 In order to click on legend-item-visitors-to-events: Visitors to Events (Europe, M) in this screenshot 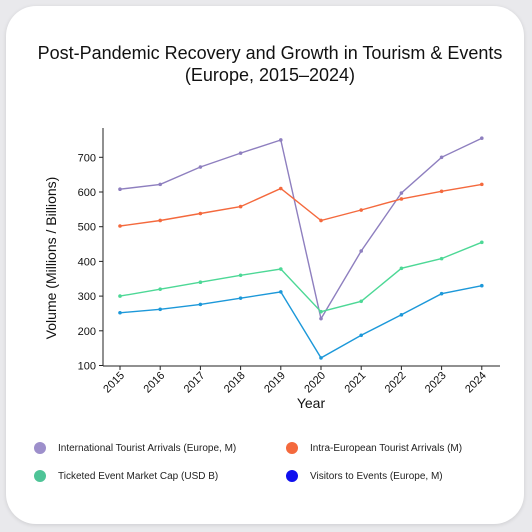, I will do `click(364, 476)`.